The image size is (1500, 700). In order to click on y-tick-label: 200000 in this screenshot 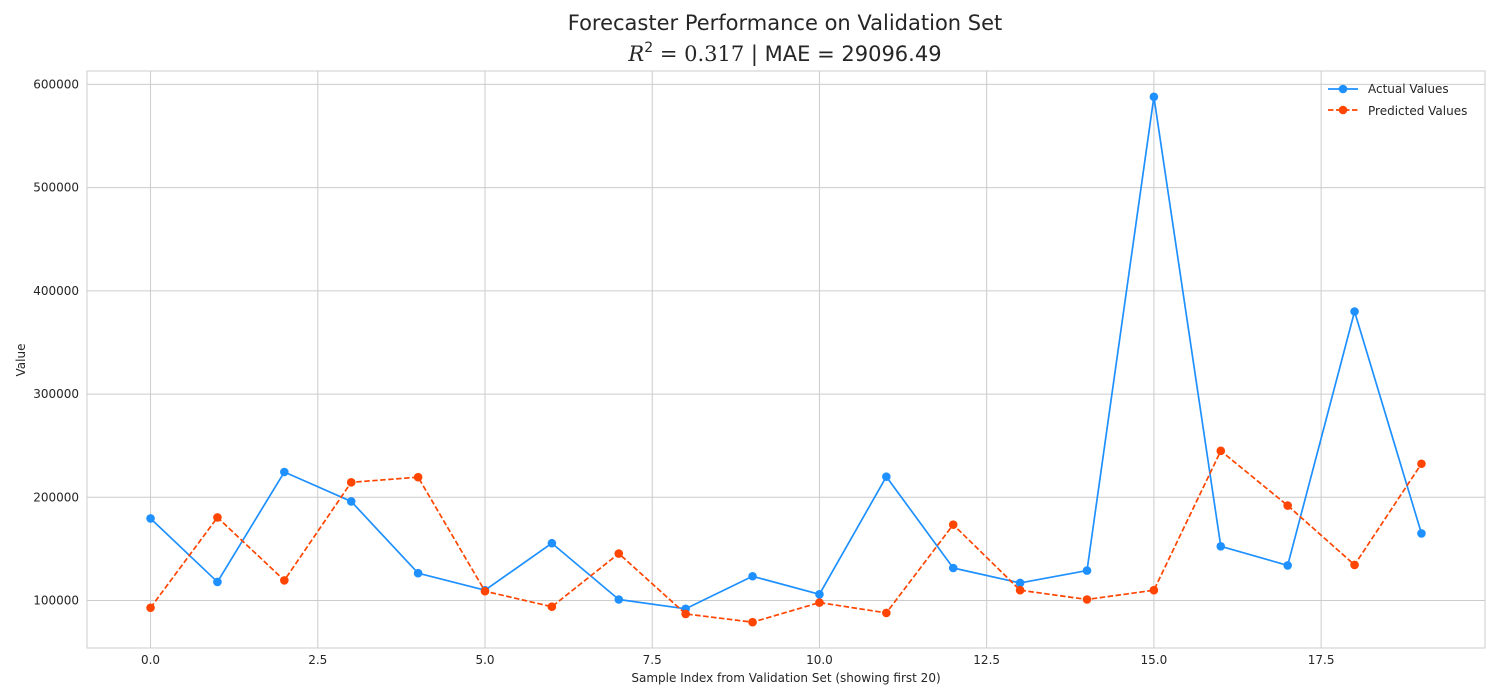, I will do `click(56, 497)`.